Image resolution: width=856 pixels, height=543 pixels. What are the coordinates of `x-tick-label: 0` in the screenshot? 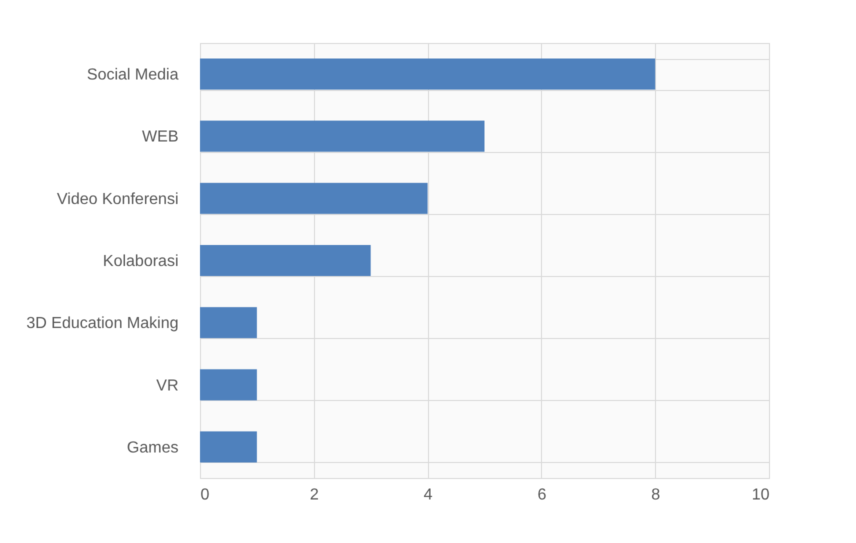 It's located at (205, 495).